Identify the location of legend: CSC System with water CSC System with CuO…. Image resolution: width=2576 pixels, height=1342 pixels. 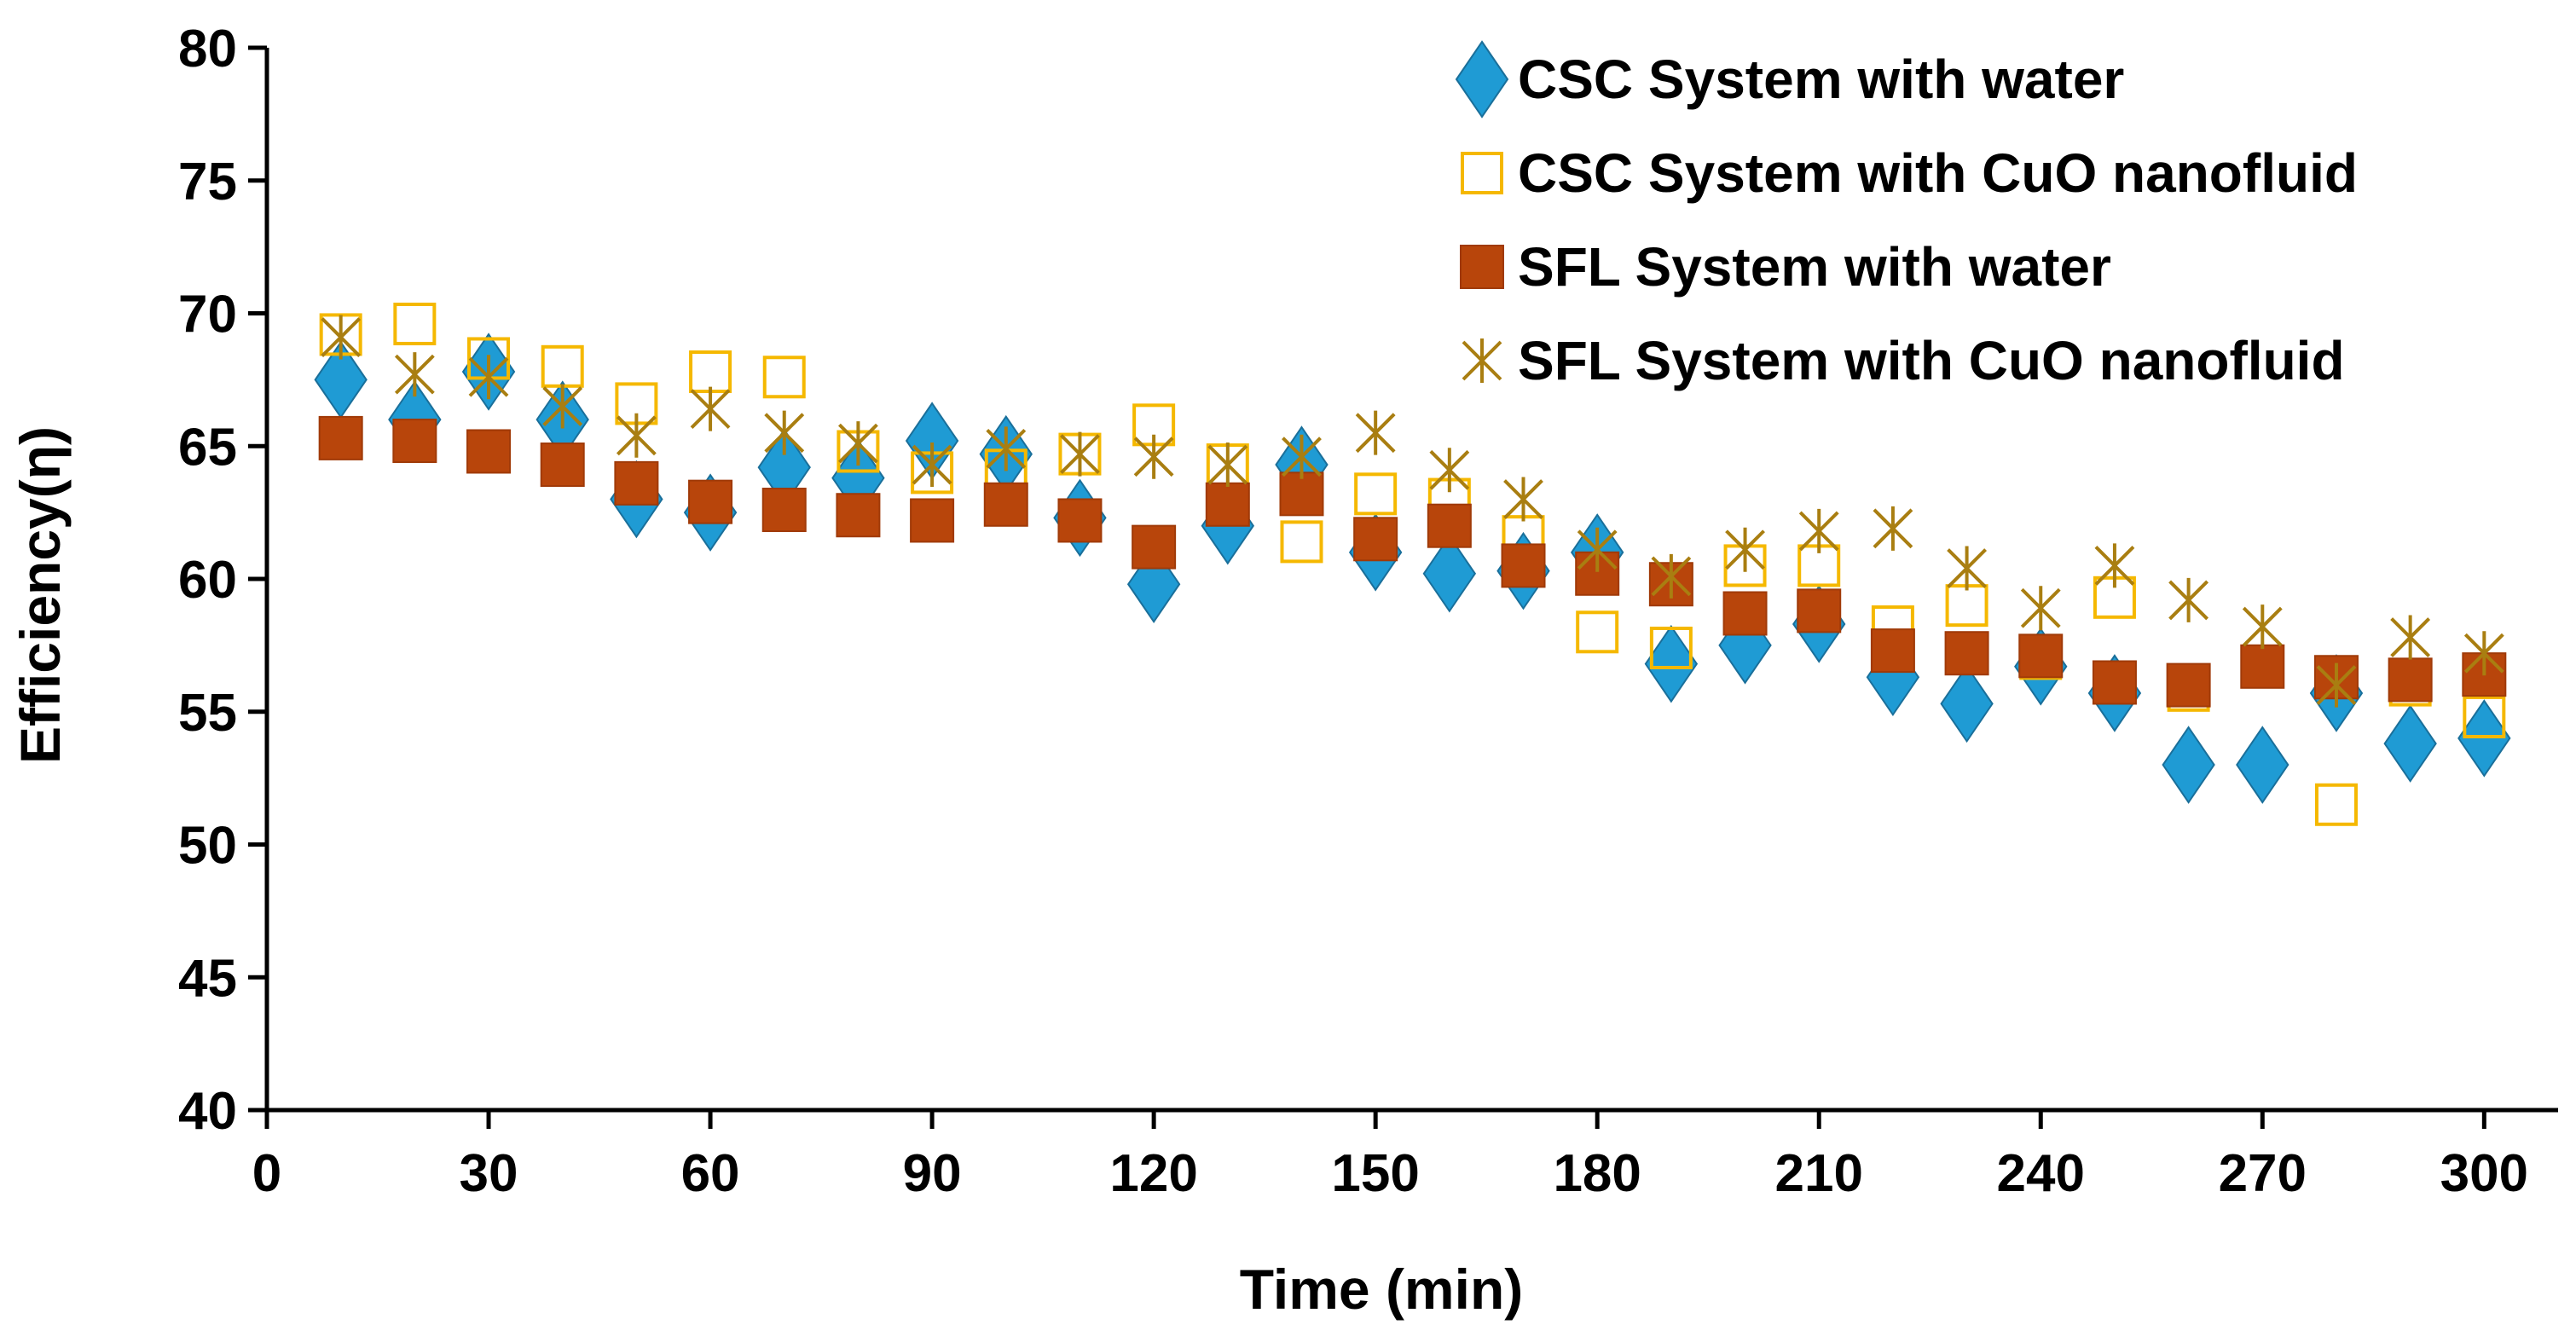
(1906, 215).